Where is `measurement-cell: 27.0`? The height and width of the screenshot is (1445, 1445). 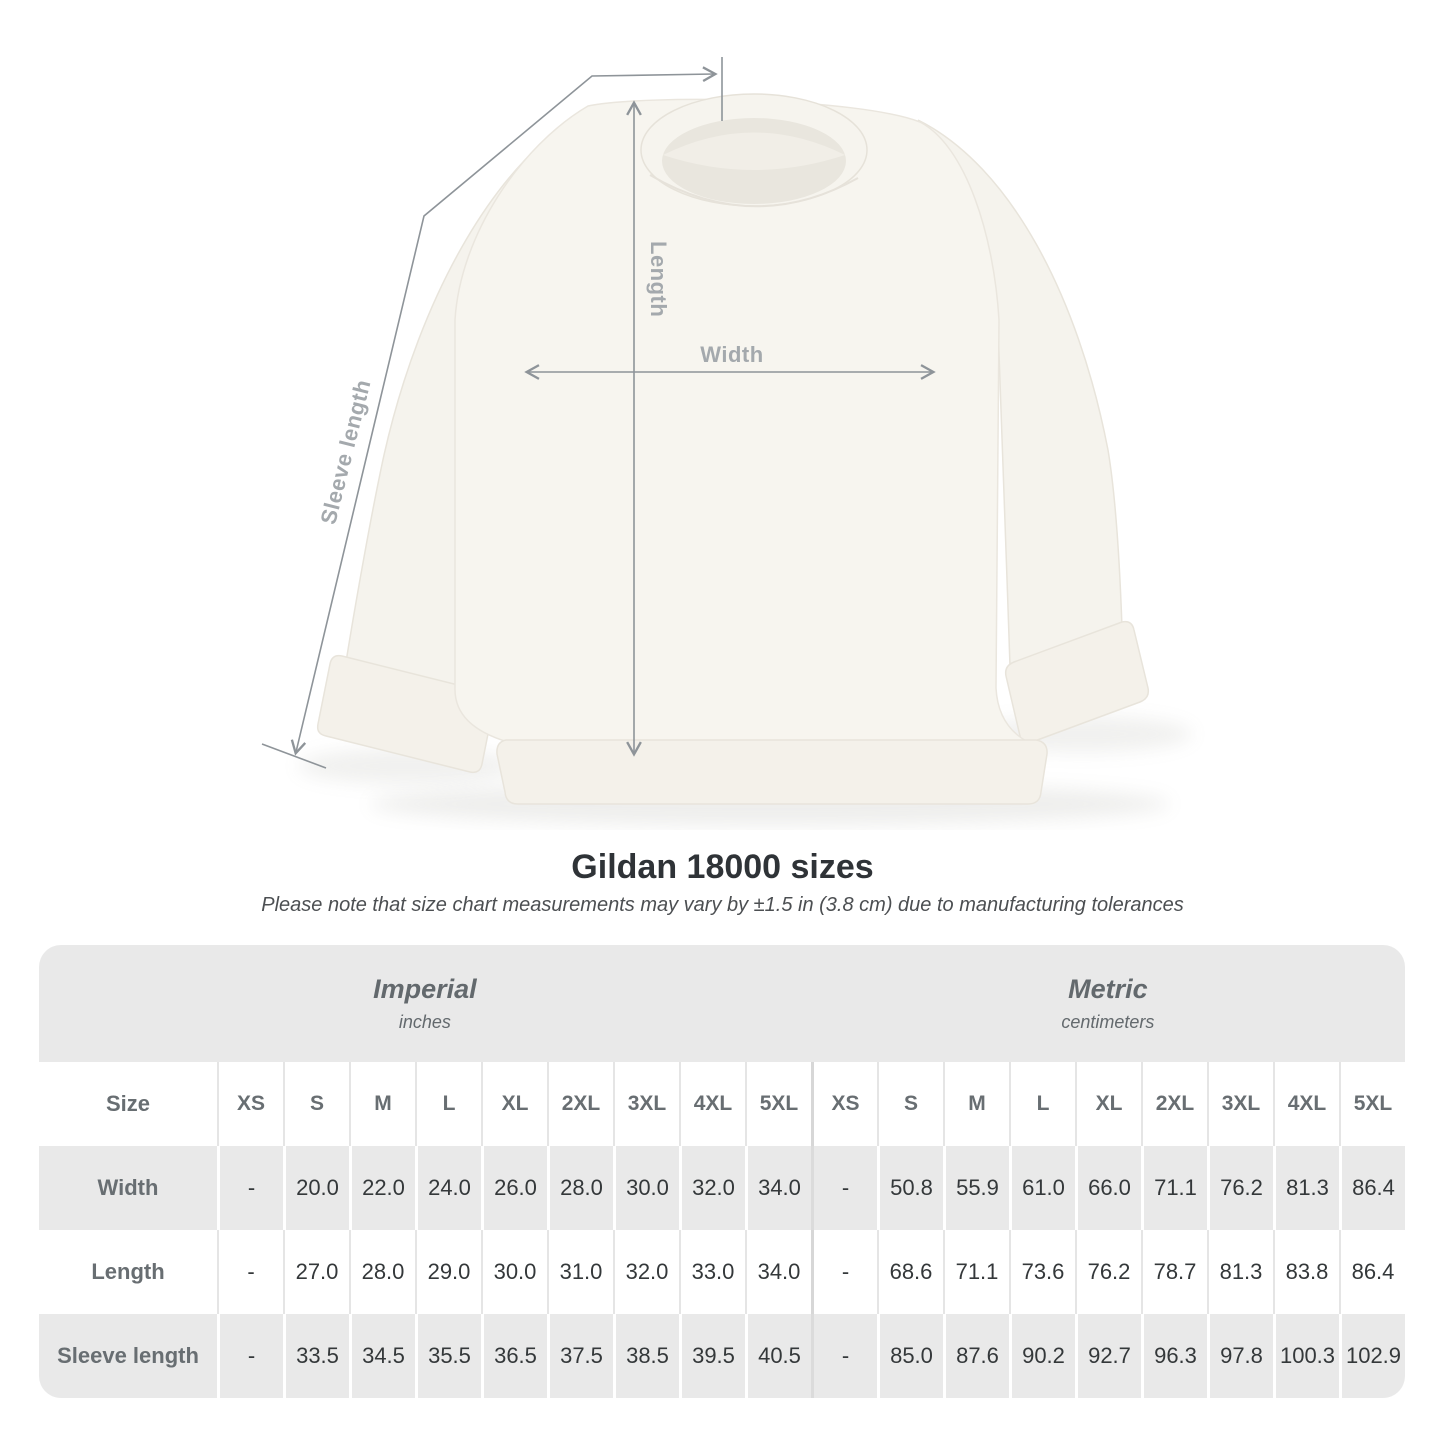
measurement-cell: 27.0 is located at coordinates (316, 1272).